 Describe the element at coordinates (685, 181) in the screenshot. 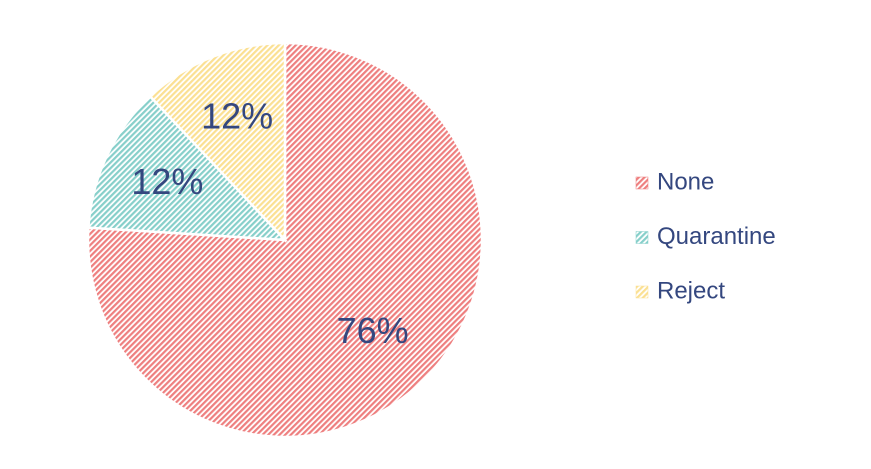

I see `legend-label: None` at that location.